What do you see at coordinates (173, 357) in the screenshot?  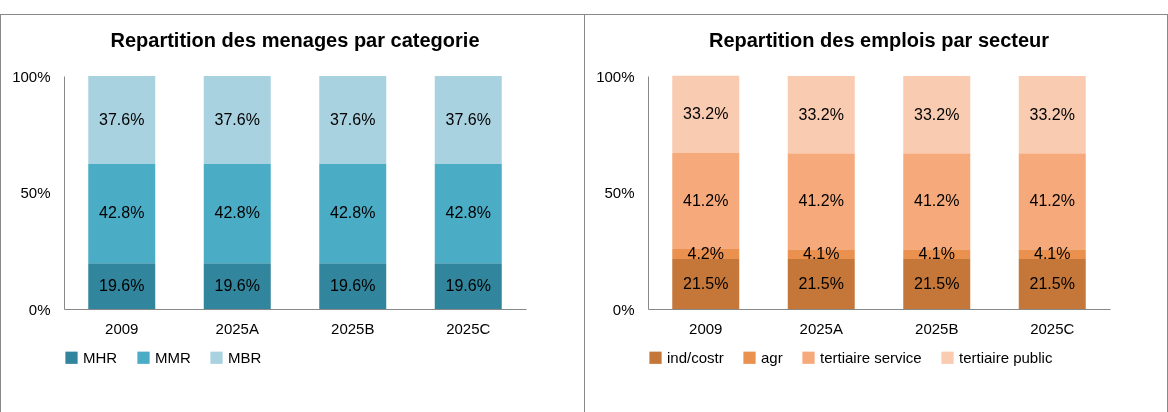 I see `legend-label: MMR` at bounding box center [173, 357].